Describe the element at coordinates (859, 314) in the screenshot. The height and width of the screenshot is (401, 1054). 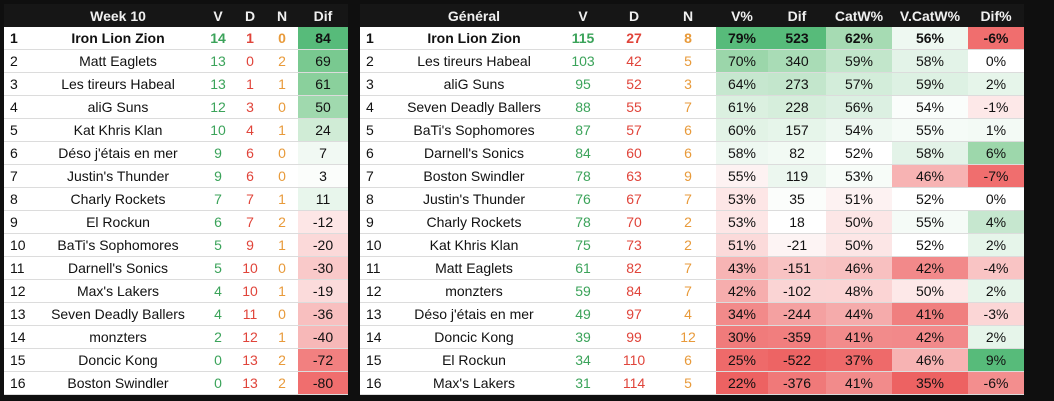
I see `catw-pct-cell: 44%` at that location.